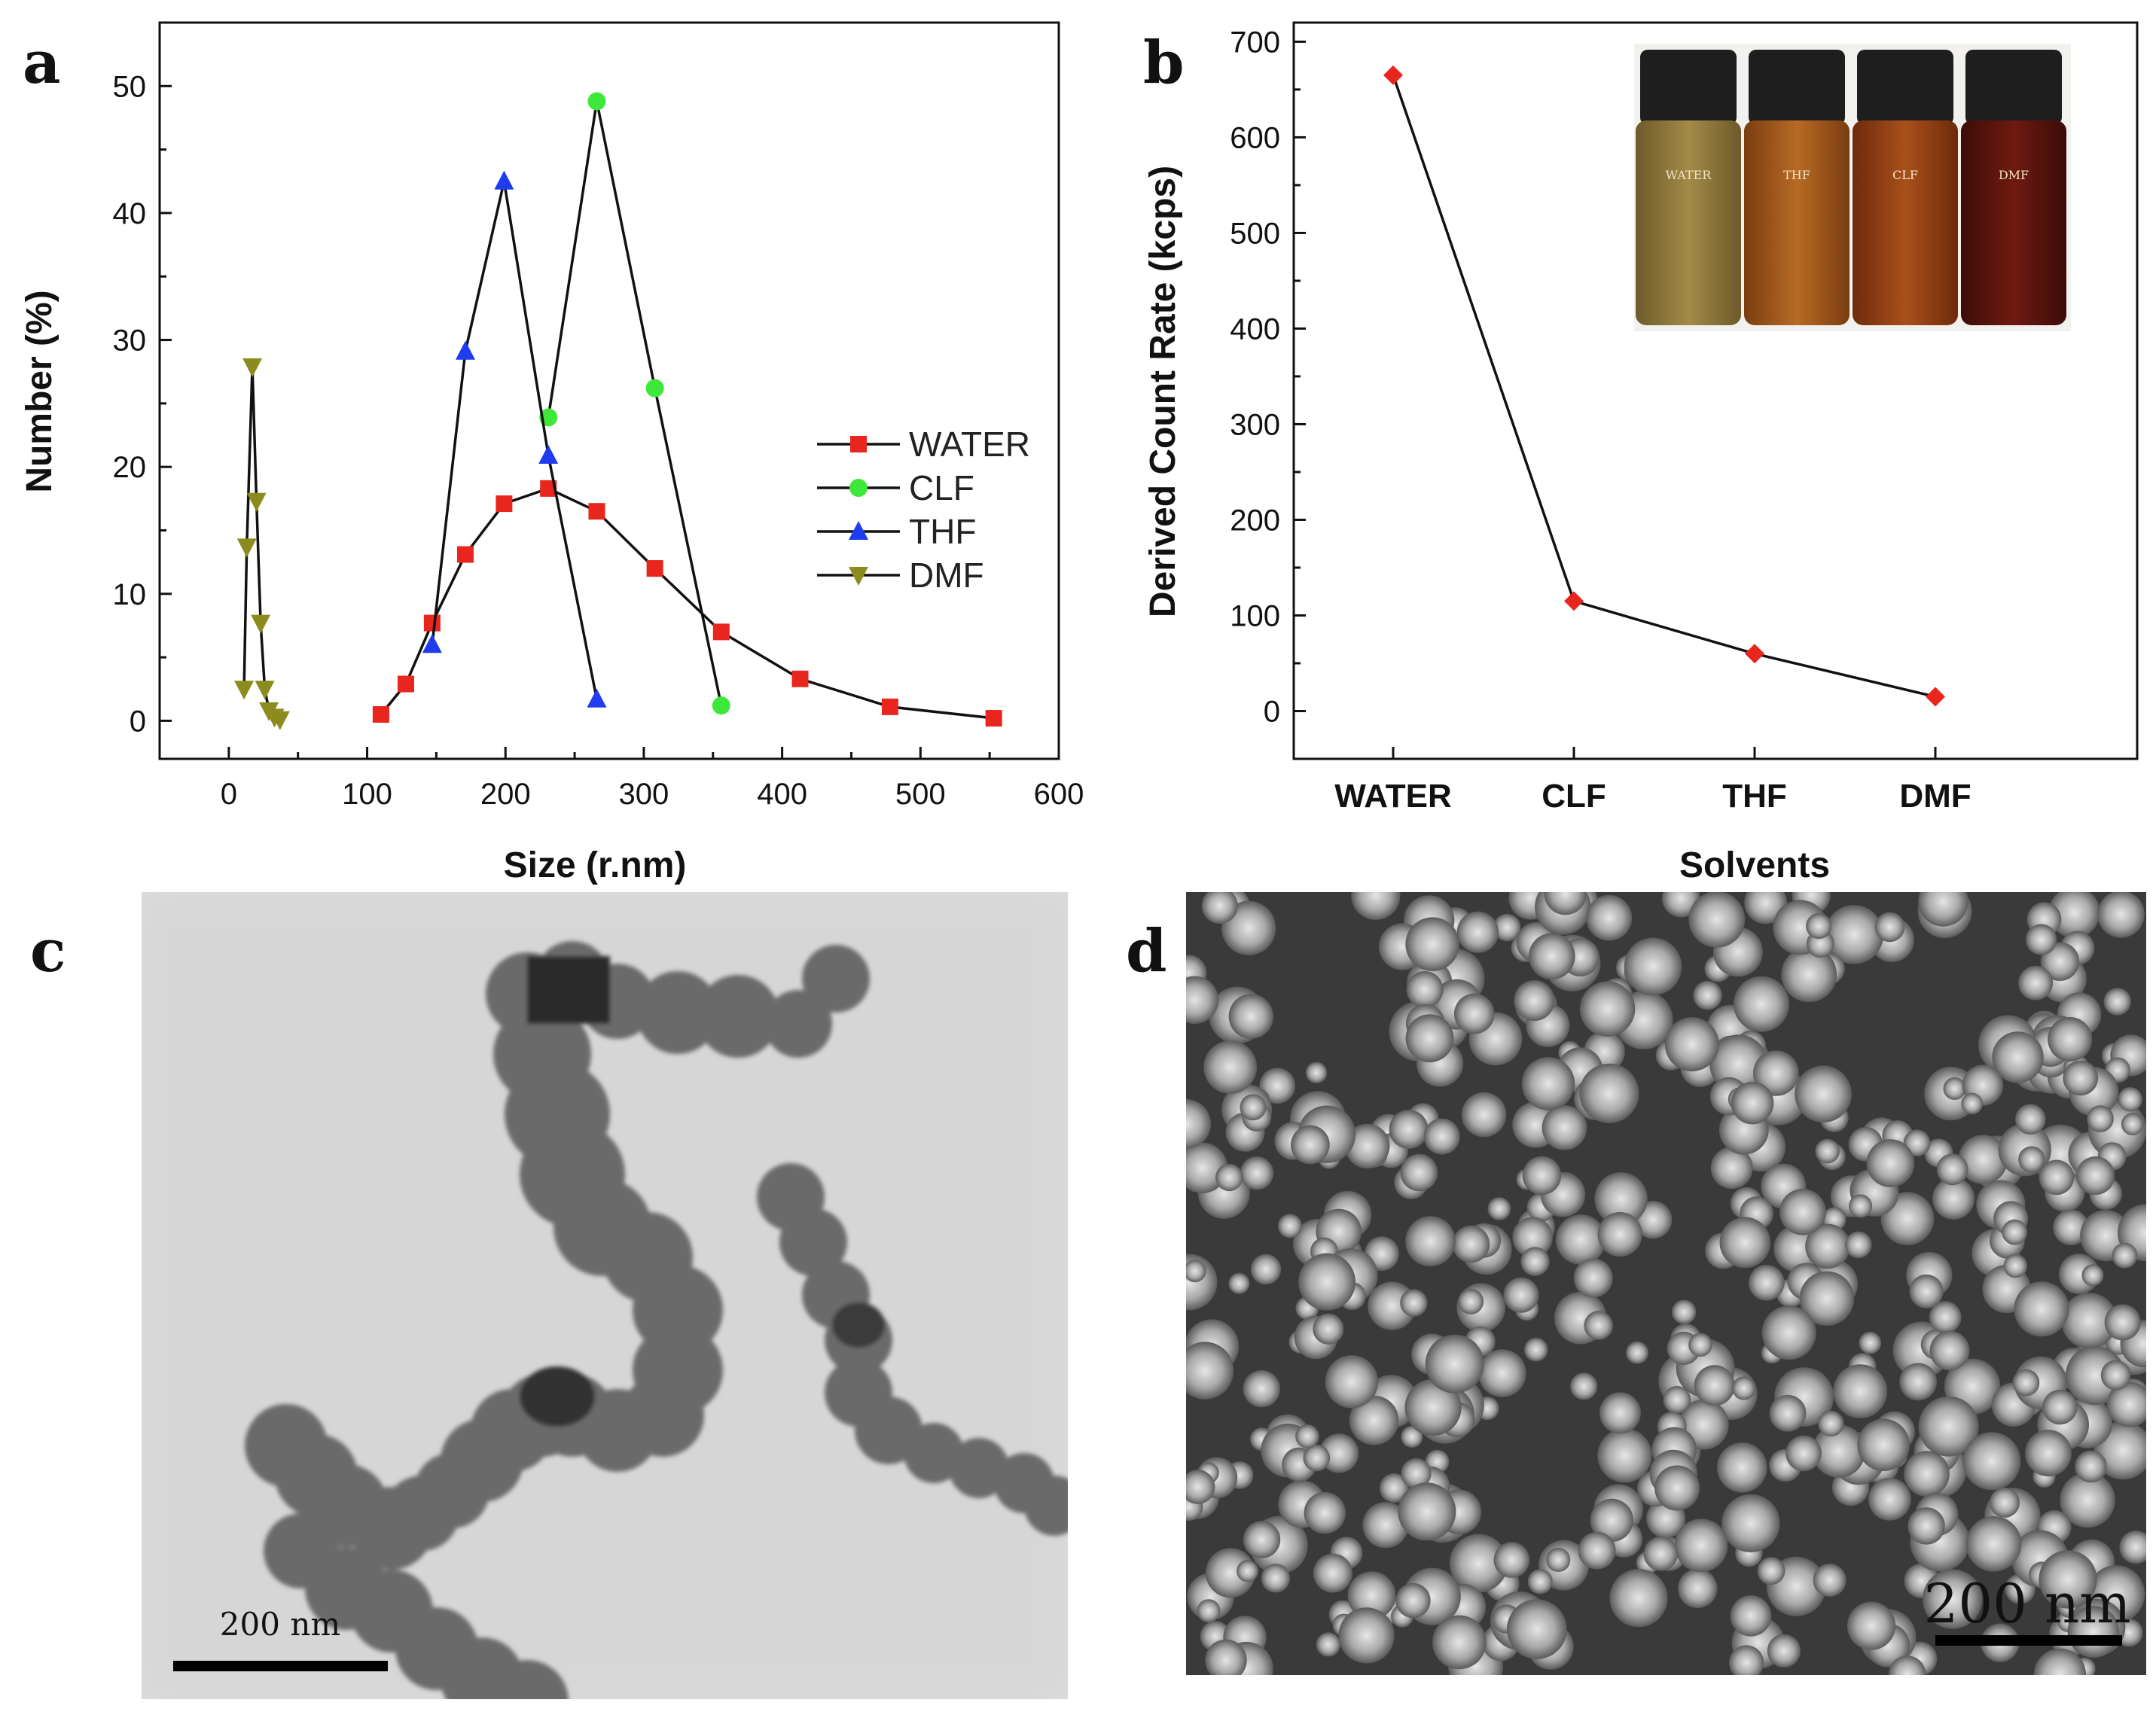 This screenshot has height=1721, width=2156. I want to click on legend-marker-thf, so click(859, 531).